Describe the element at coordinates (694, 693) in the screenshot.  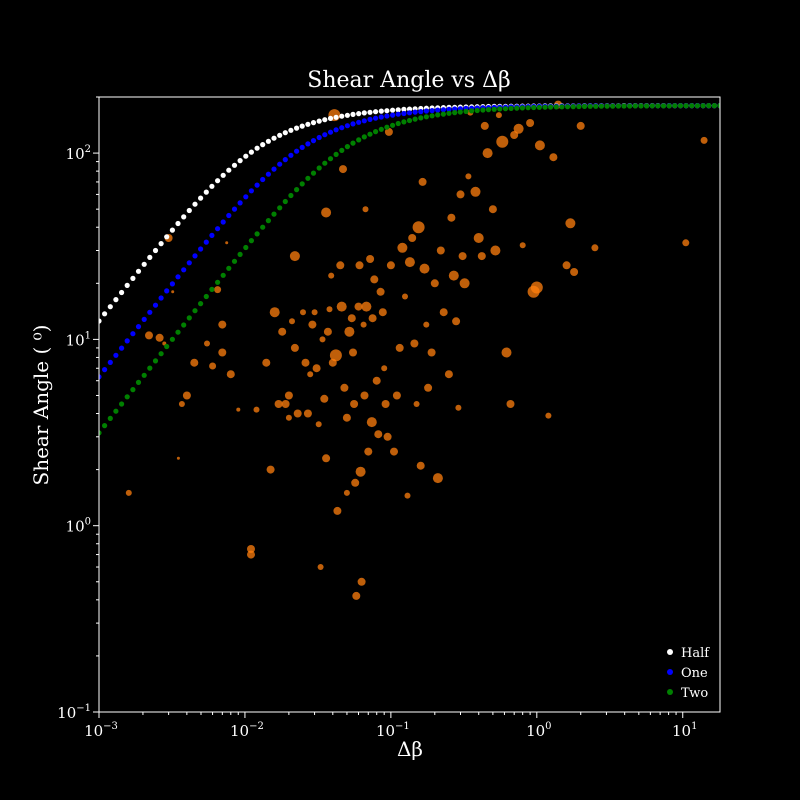
I see `legend-label: Two` at that location.